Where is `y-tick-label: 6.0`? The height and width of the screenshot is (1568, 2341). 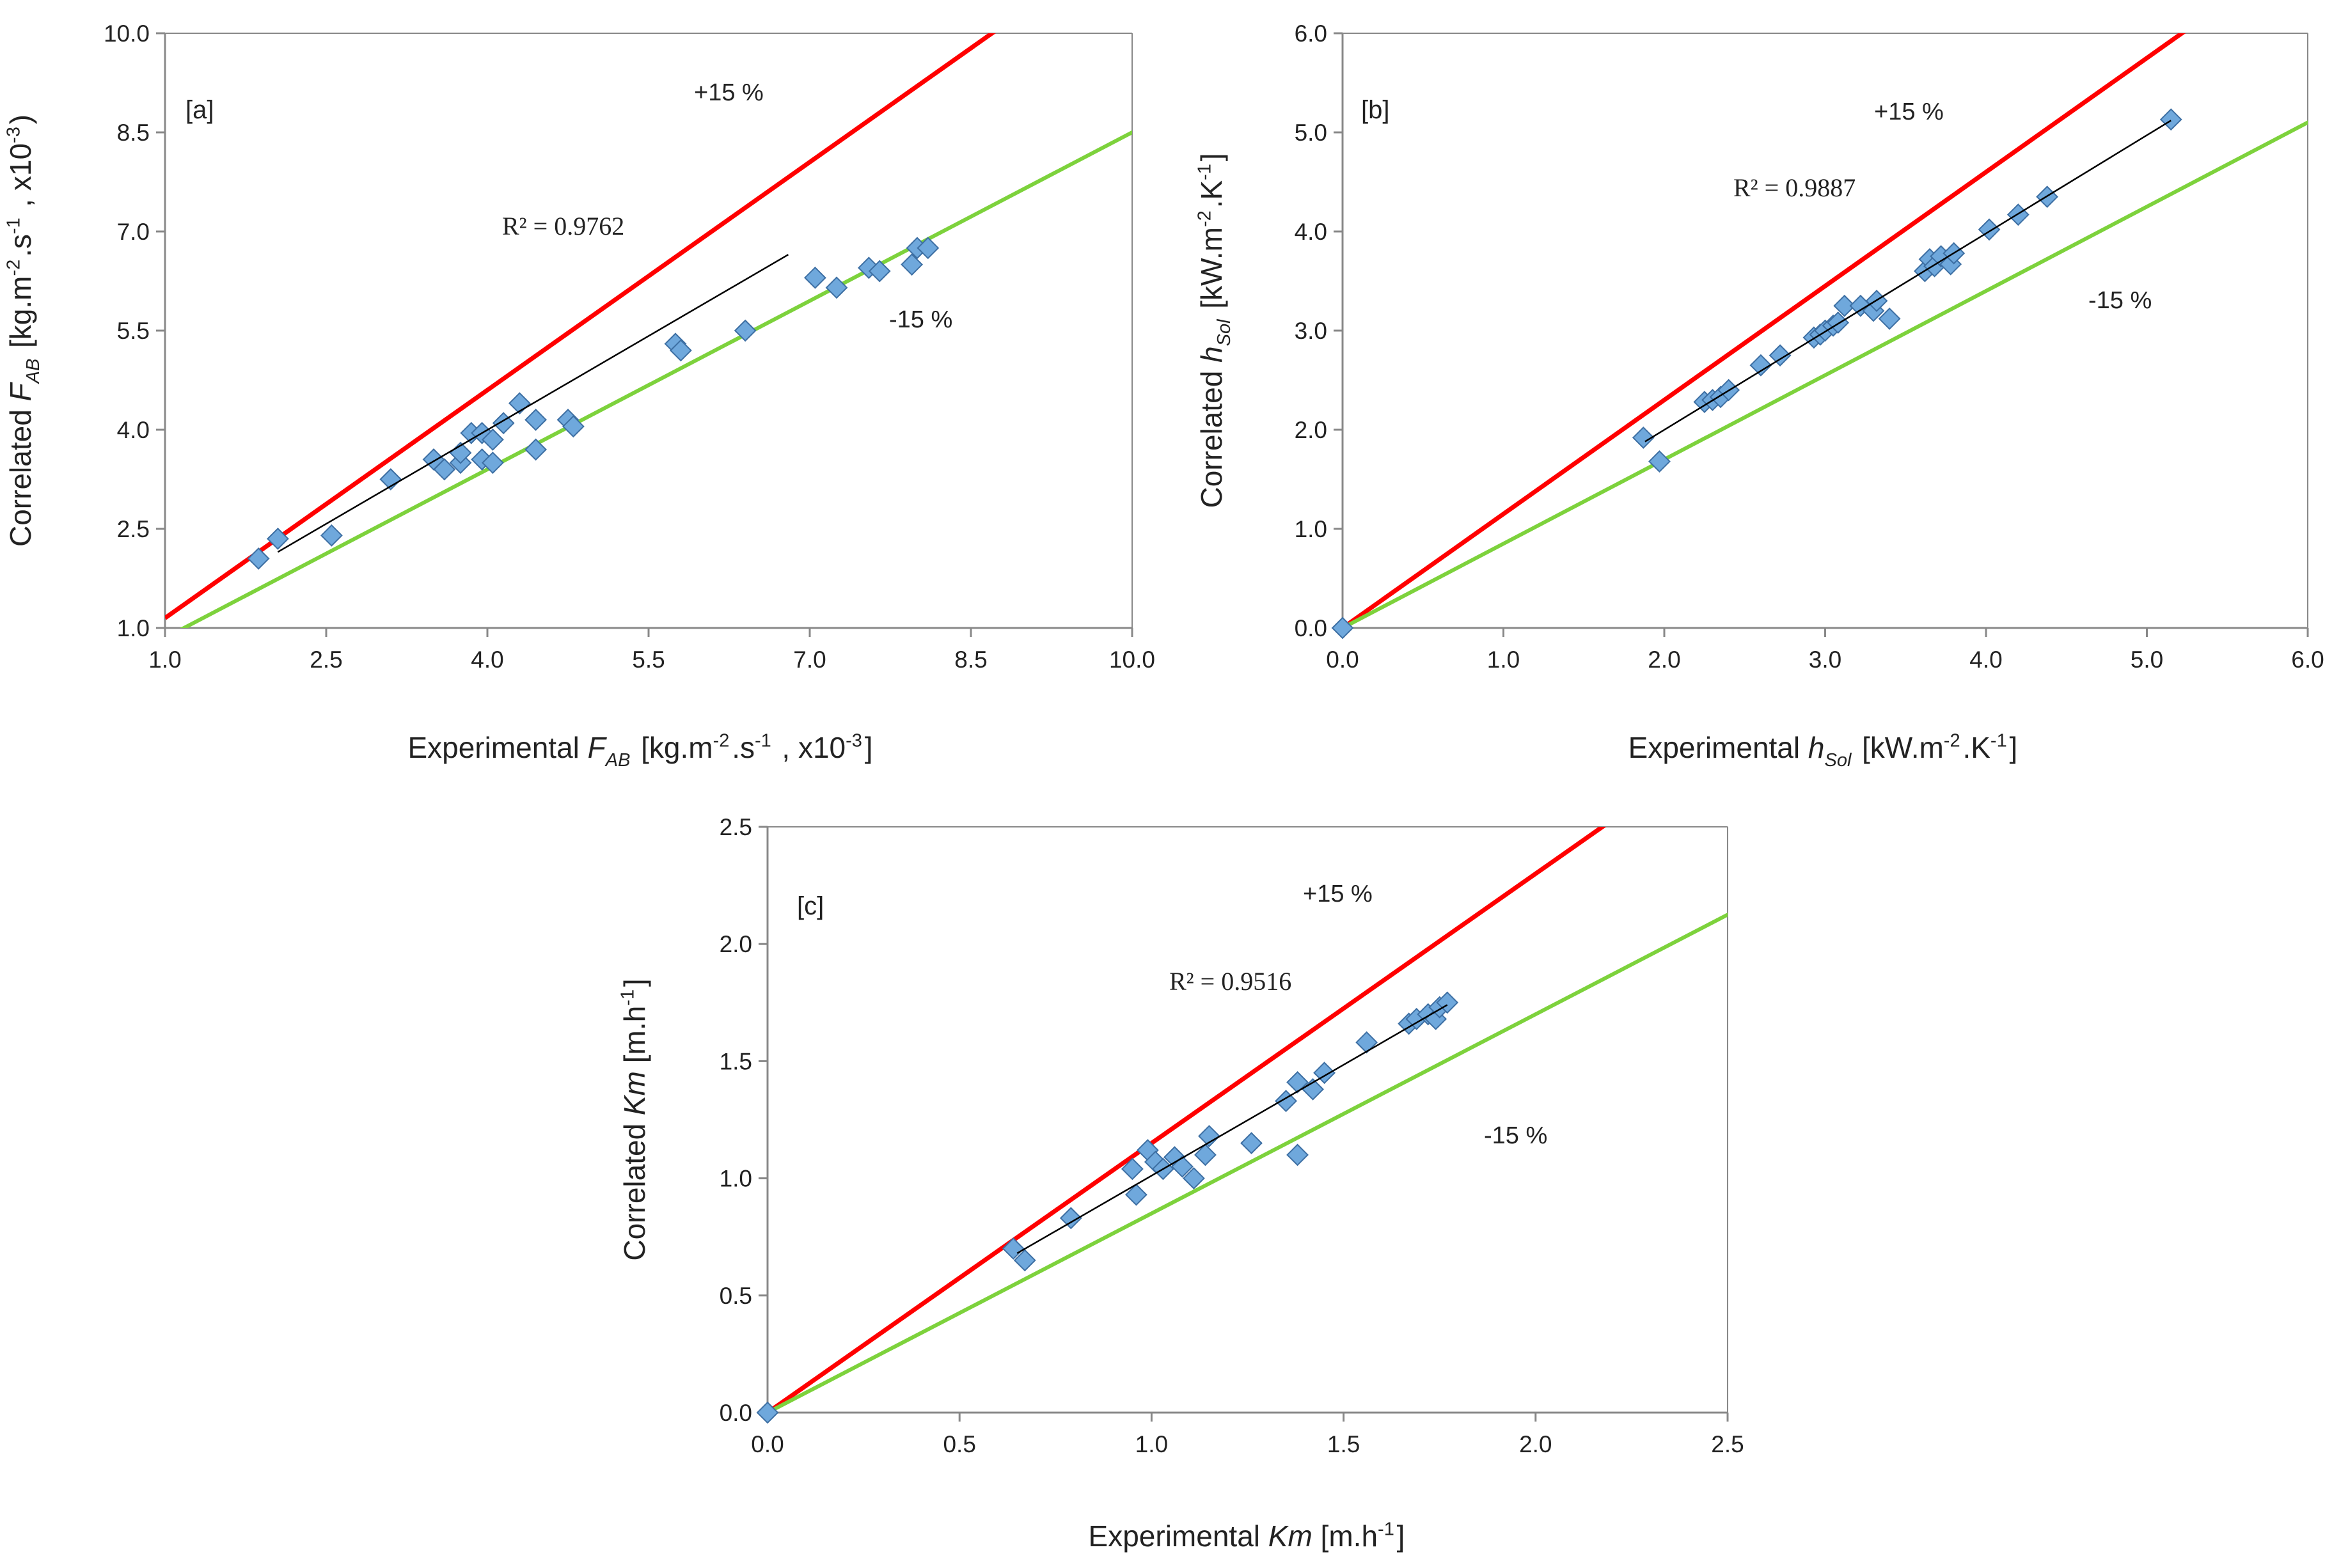 y-tick-label: 6.0 is located at coordinates (1311, 33).